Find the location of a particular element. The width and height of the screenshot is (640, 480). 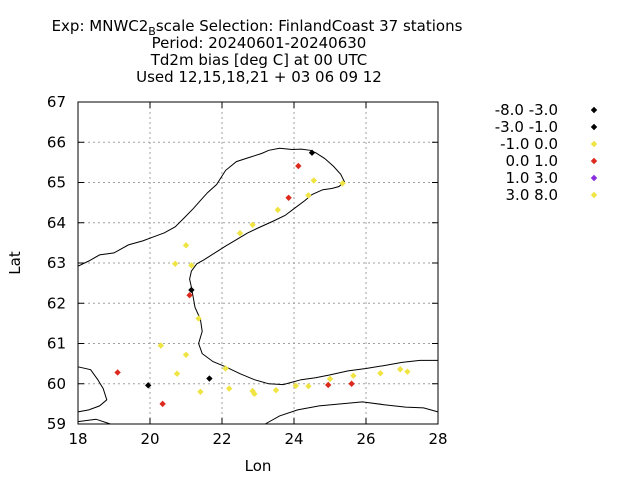

x-tick-label: 22 is located at coordinates (221, 439).